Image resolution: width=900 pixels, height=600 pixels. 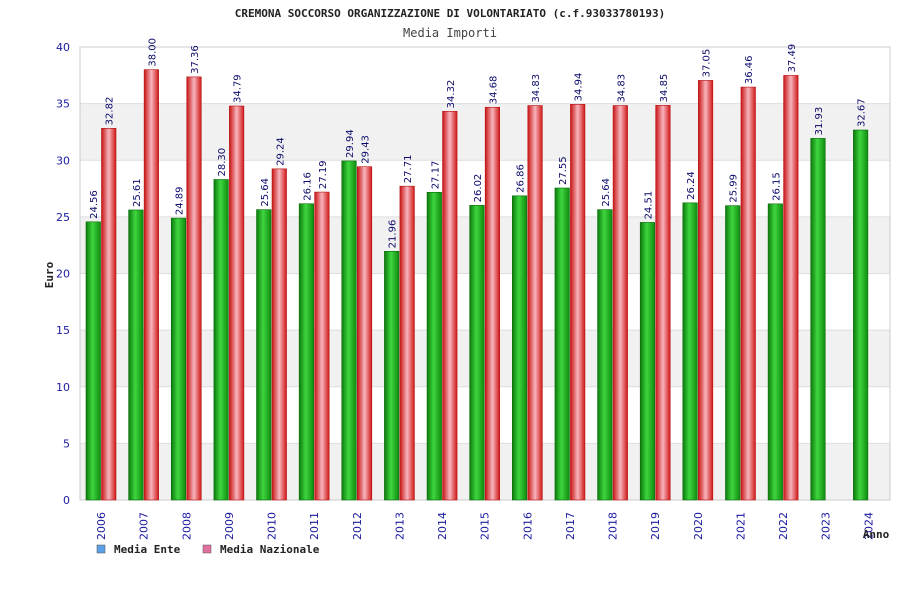 What do you see at coordinates (110, 111) in the screenshot?
I see `data-label: 32.82` at bounding box center [110, 111].